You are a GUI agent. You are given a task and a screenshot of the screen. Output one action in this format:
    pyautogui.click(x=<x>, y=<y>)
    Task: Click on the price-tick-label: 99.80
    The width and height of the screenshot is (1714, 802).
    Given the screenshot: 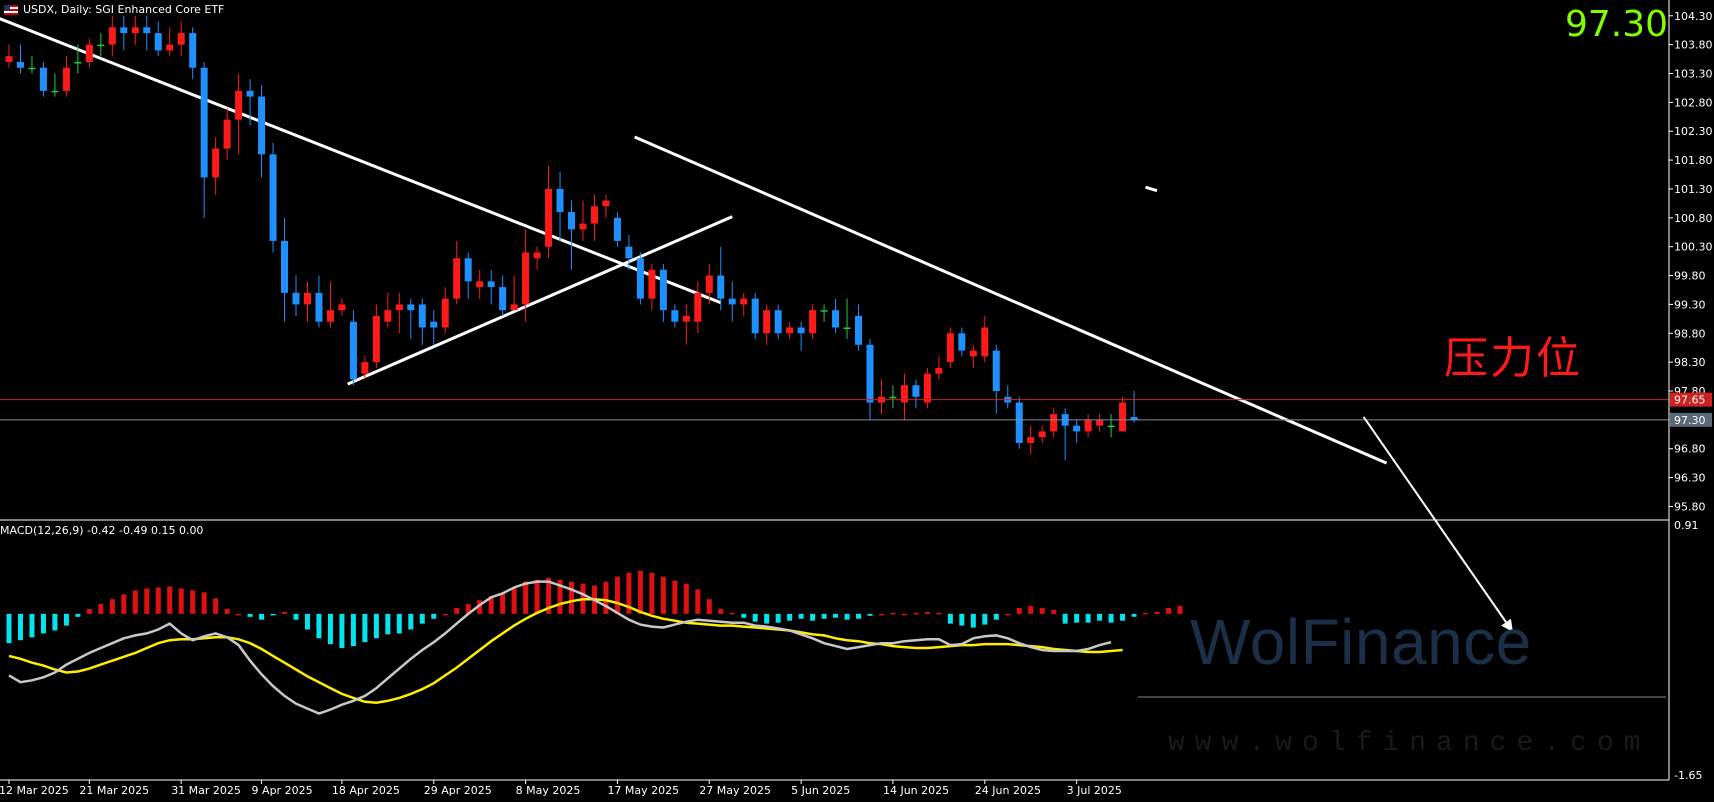 What is the action you would take?
    pyautogui.click(x=1690, y=276)
    